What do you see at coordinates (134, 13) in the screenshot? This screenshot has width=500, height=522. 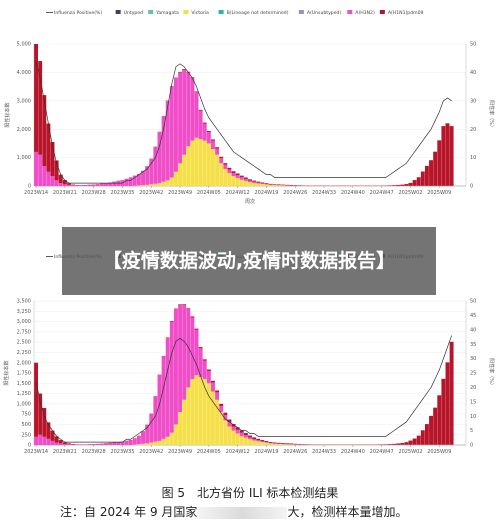 I see `legend-entry: Untyped` at bounding box center [134, 13].